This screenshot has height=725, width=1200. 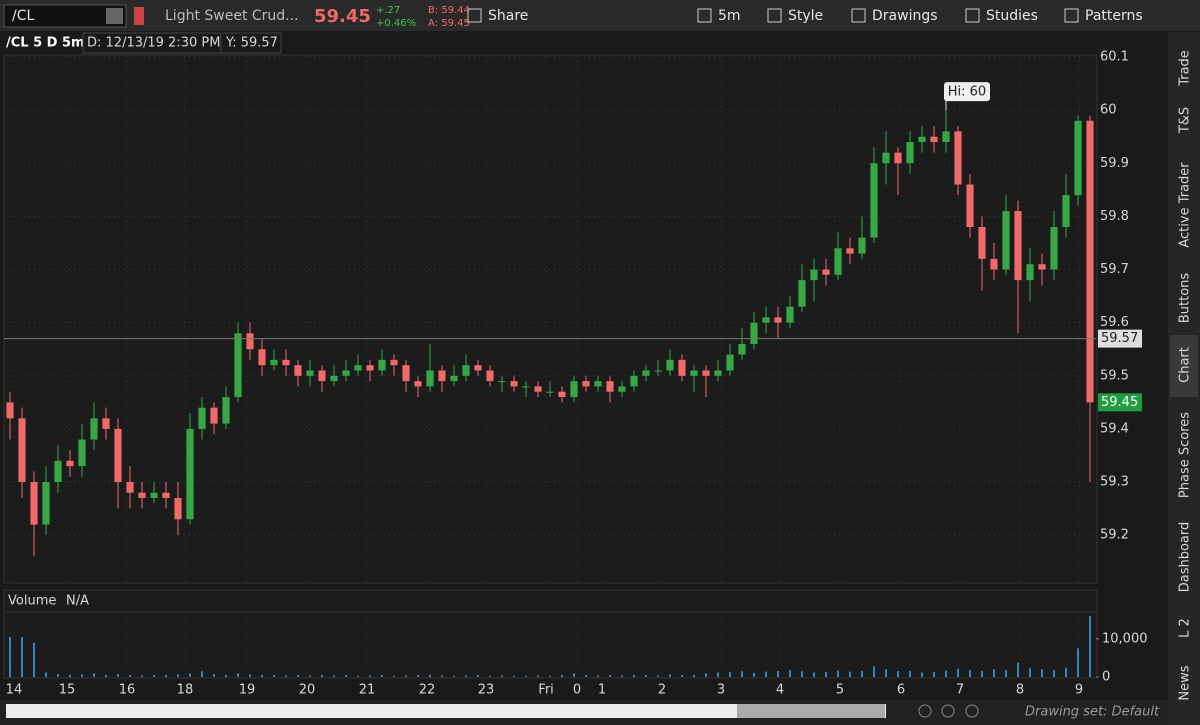 What do you see at coordinates (729, 16) in the screenshot?
I see `toolbar-button: 5m` at bounding box center [729, 16].